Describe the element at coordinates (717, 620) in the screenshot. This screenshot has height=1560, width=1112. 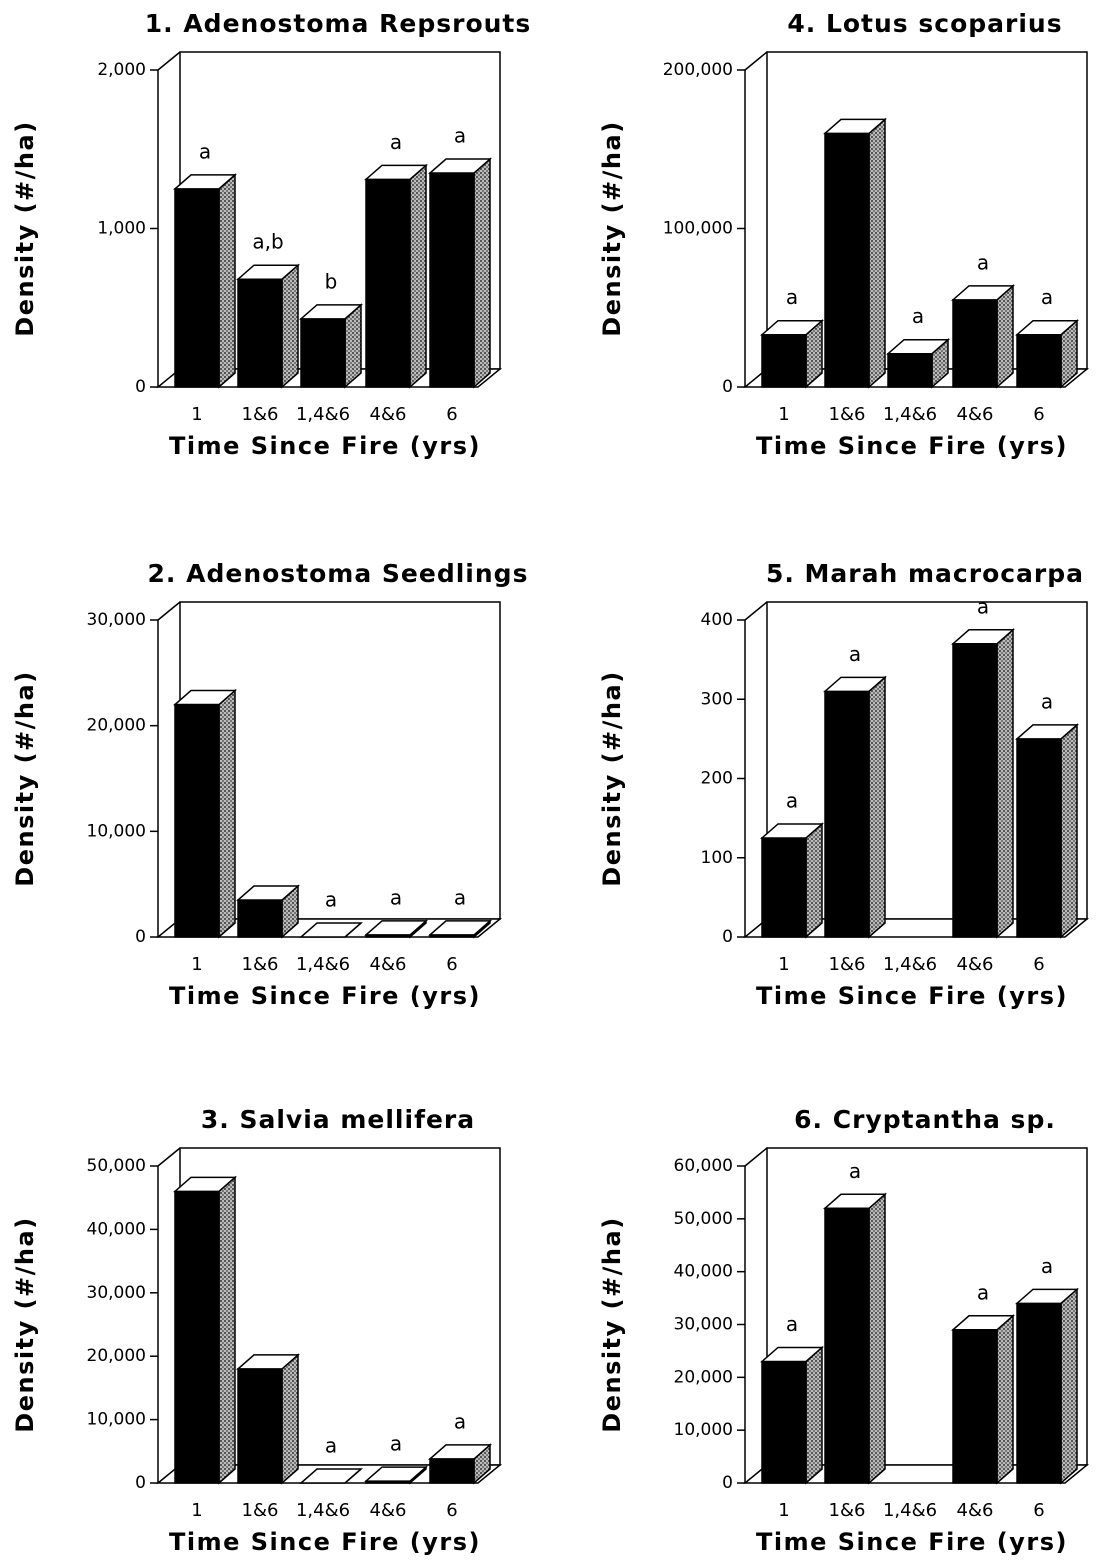
I see `y-tick-label: 400` at that location.